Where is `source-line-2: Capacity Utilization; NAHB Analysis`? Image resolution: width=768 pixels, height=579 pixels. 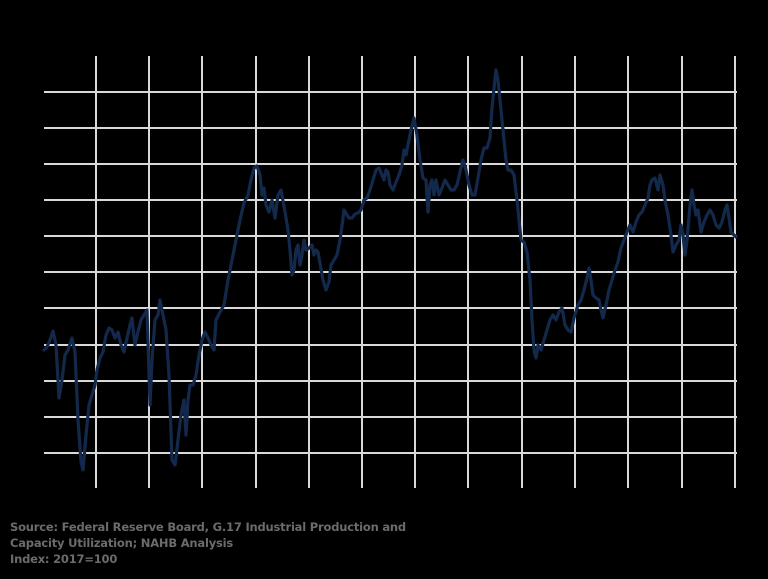
source-line-2: Capacity Utilization; NAHB Analysis is located at coordinates (122, 543).